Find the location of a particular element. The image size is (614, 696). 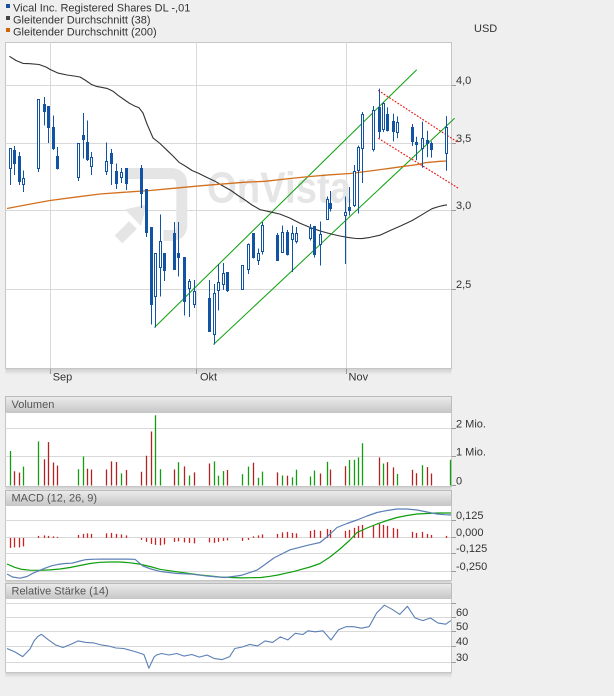

svg-text: 0,125 is located at coordinates (470, 516).